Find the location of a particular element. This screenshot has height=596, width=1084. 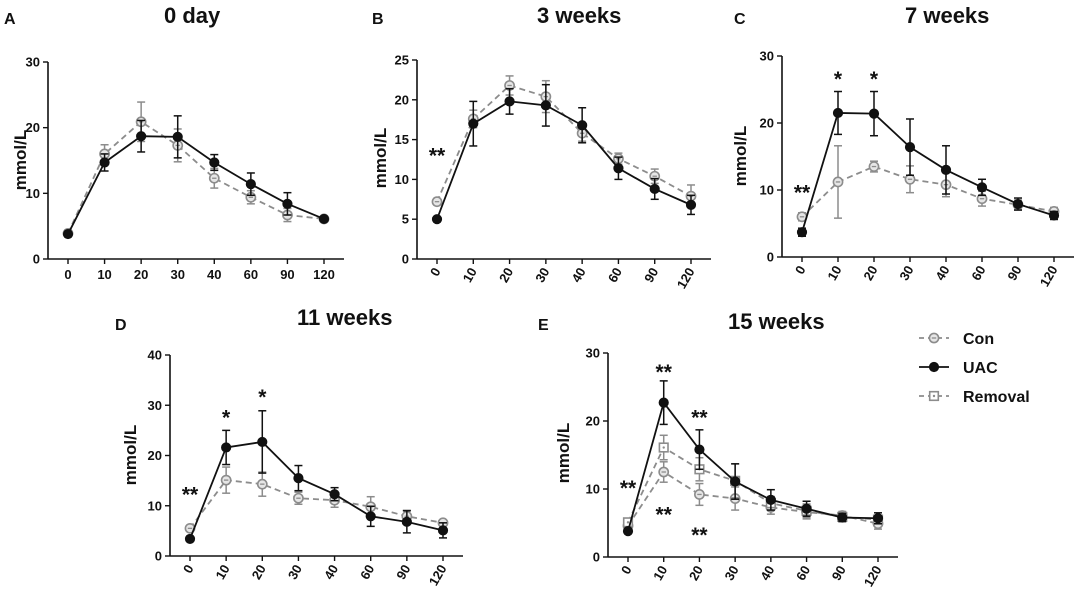

y-tick-label: 5 is located at coordinates (405, 219).